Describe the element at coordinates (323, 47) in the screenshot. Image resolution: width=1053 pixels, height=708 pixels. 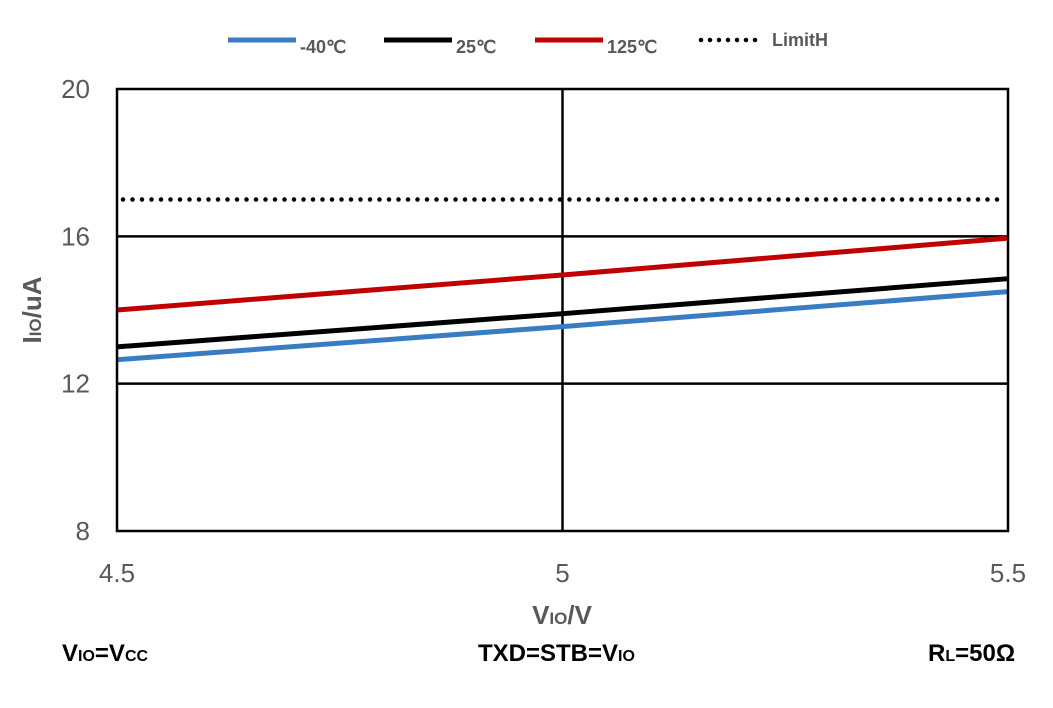
I see `legend-label: -40℃` at that location.